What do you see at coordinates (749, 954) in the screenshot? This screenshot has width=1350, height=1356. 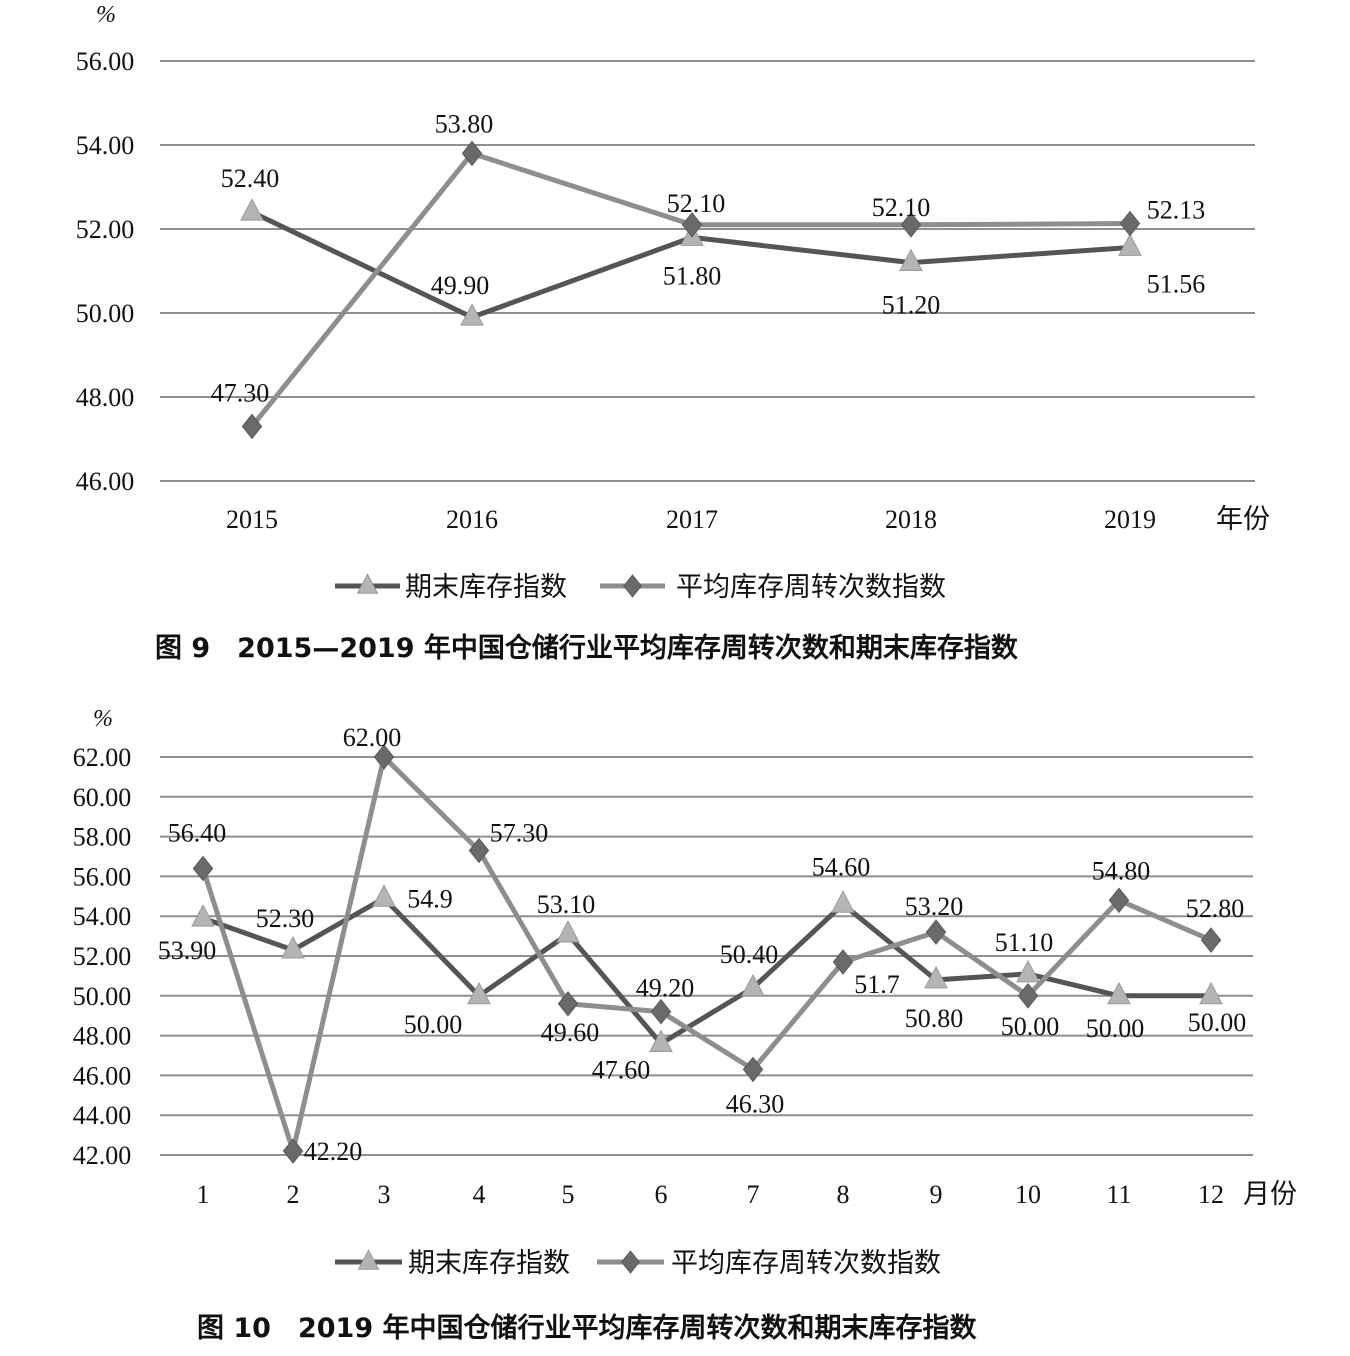 I see `data-label: 50.40` at bounding box center [749, 954].